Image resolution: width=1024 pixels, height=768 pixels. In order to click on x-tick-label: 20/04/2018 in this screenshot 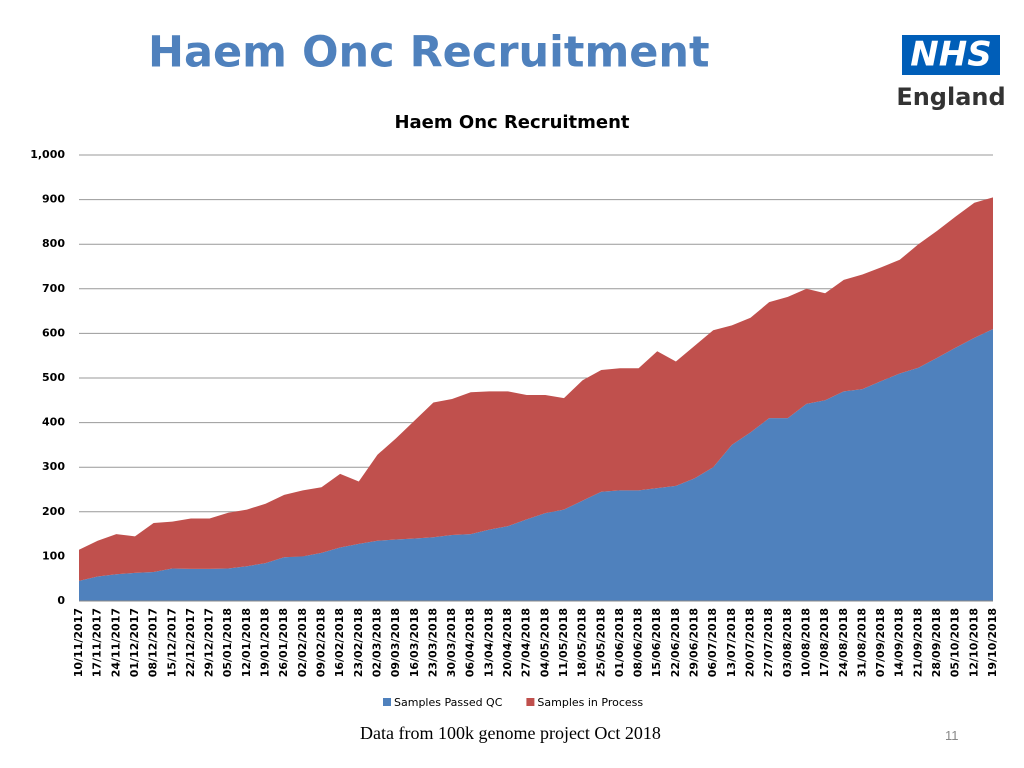, I will do `click(507, 642)`.